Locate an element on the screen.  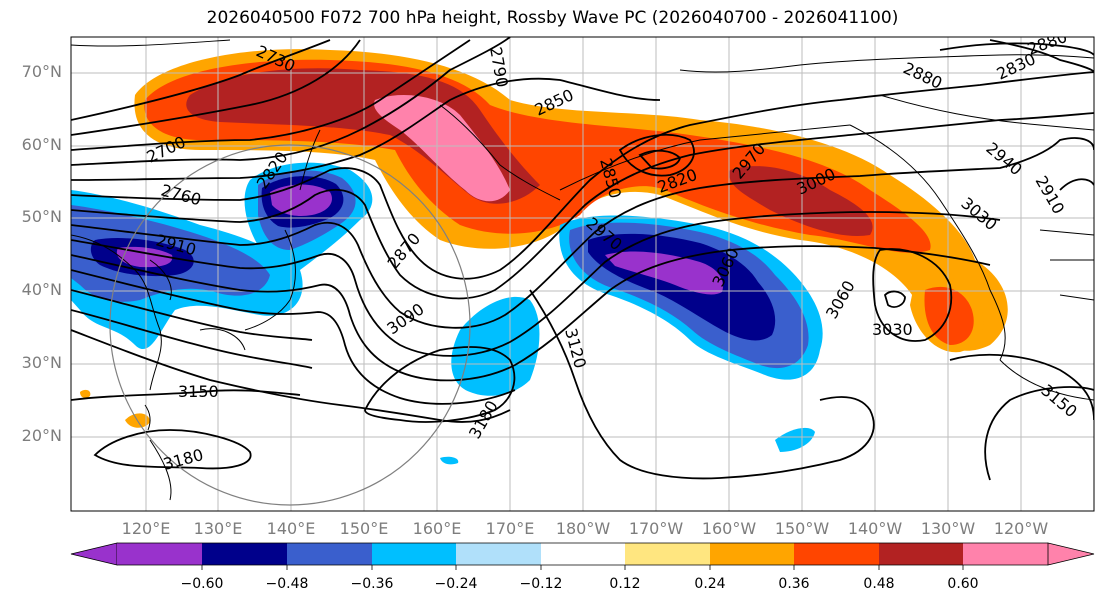
lon-label: 130°W is located at coordinates (948, 528).